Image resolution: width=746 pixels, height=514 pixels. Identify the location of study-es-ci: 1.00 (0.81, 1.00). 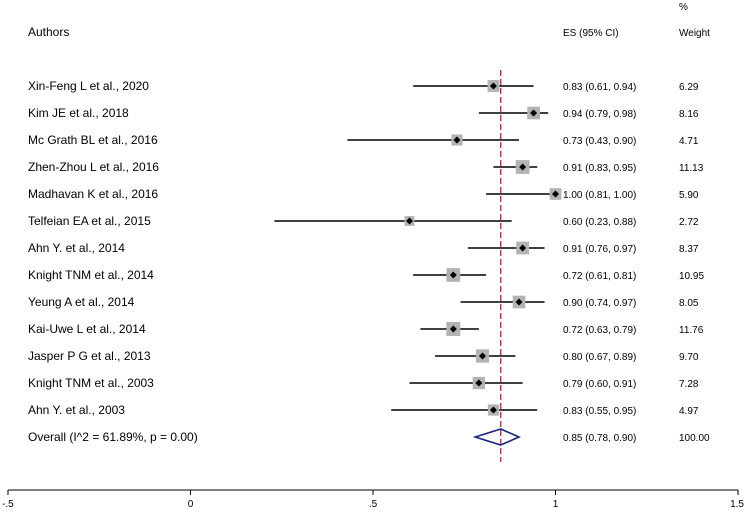
(599, 195).